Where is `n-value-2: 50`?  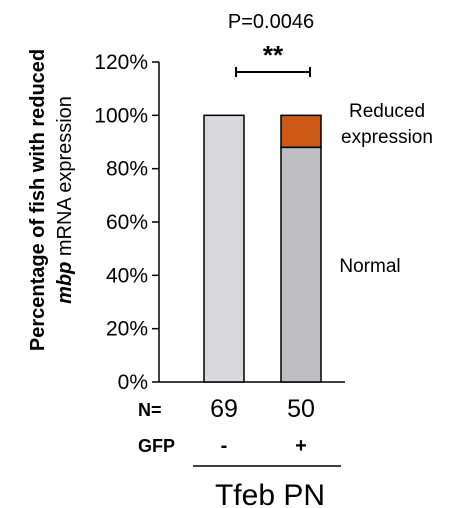
n-value-2: 50 is located at coordinates (301, 409).